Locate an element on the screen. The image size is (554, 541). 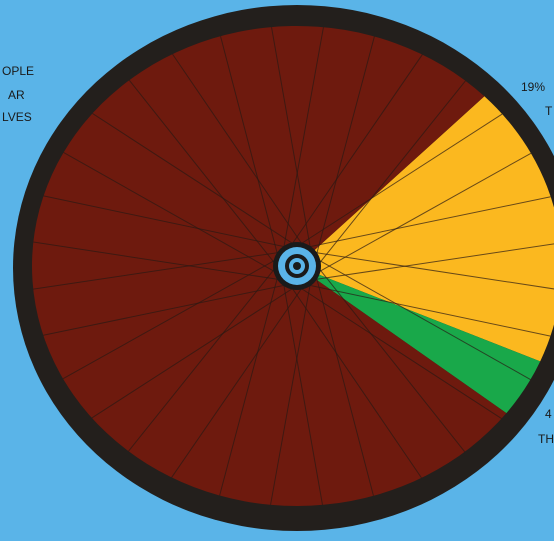
annotation: LVES is located at coordinates (17, 117).